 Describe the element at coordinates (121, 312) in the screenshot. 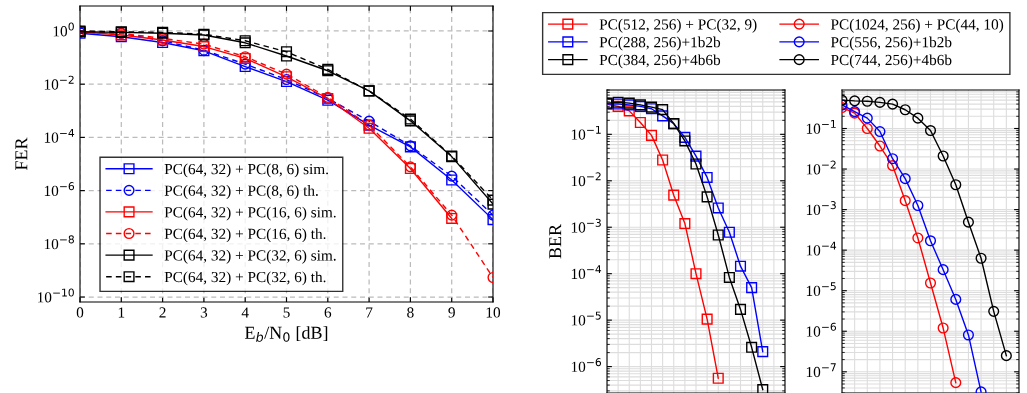

I see `x-tick-label: 1` at that location.